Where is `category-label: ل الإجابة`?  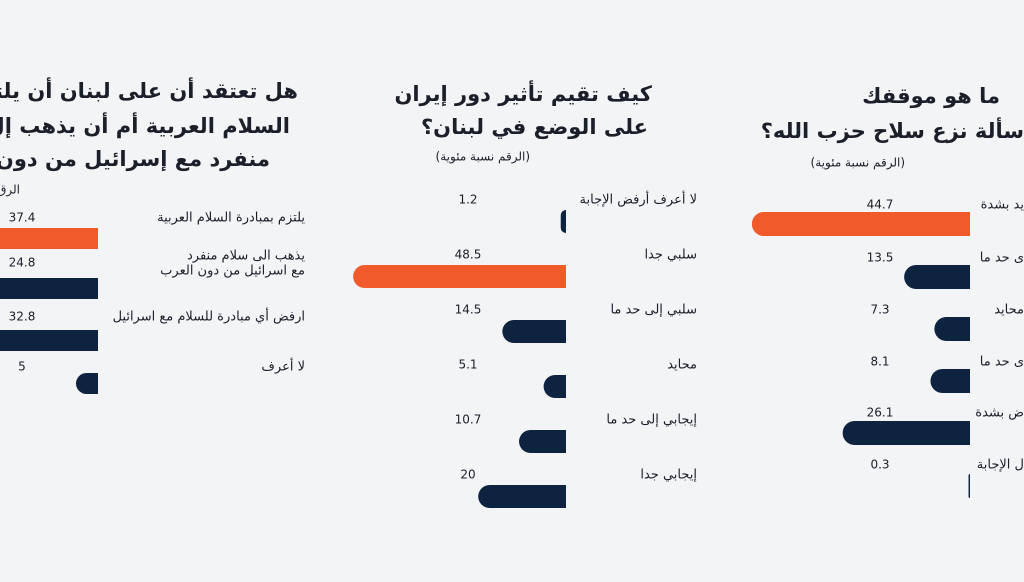 category-label: ل الإجابة is located at coordinates (1000, 465).